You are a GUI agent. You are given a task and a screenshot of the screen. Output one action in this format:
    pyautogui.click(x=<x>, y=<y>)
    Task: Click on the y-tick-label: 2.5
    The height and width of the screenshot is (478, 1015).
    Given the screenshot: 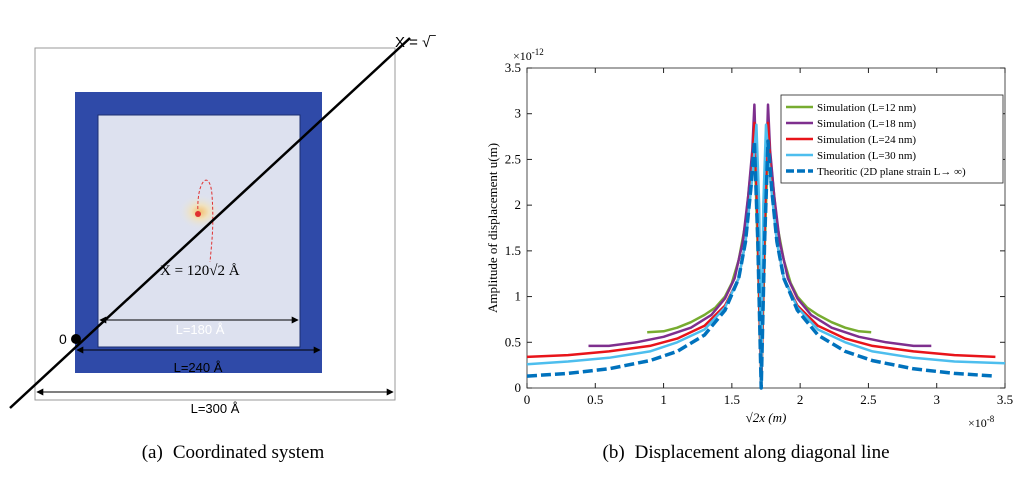 What is the action you would take?
    pyautogui.click(x=513, y=158)
    